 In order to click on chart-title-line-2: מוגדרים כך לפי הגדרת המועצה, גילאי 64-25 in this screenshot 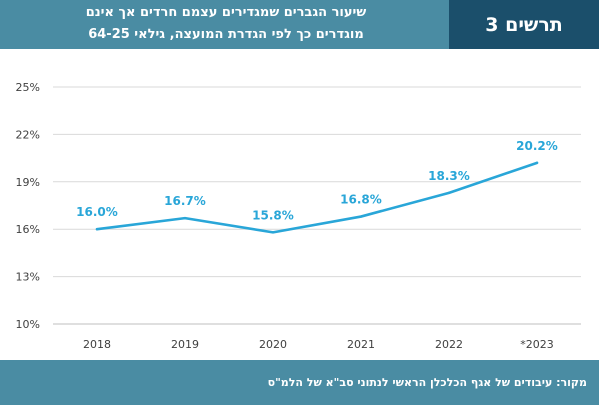, I will do `click(226, 34)`.